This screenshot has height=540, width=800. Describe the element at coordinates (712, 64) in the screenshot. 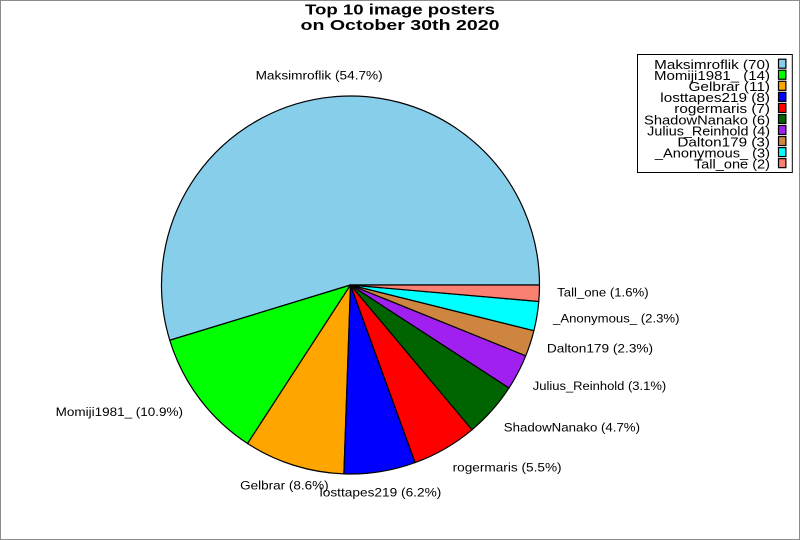

I see `svg-text: Maksimroflik (70)` at that location.